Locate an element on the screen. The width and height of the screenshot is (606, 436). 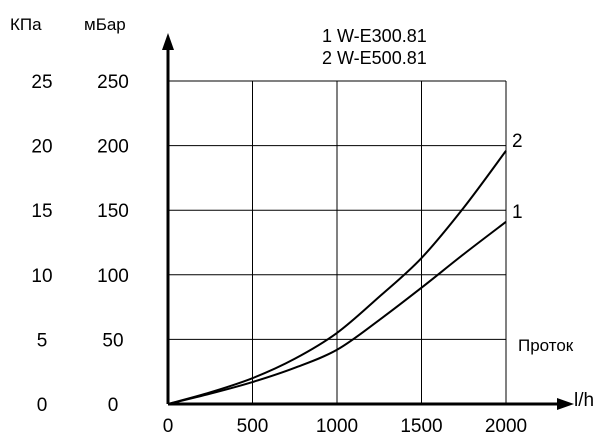
y-unit-kpa: КПа is located at coordinates (26, 24).